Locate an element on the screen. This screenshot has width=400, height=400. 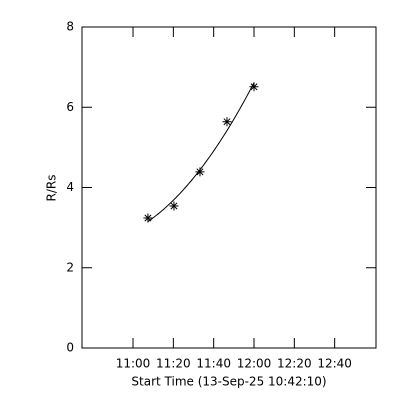
x-axis-label: Start Time (13-Sep-25 10:42:10) is located at coordinates (228, 382).